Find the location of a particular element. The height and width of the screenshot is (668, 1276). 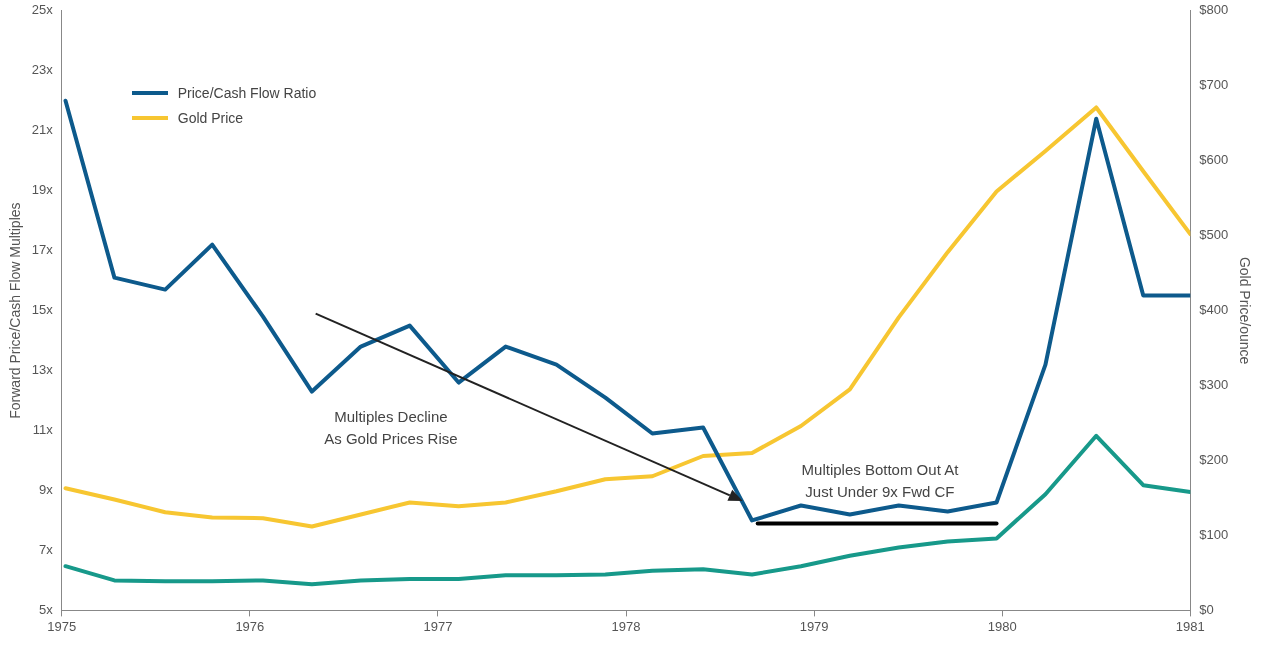

y-tick-label: 15x is located at coordinates (42, 310).